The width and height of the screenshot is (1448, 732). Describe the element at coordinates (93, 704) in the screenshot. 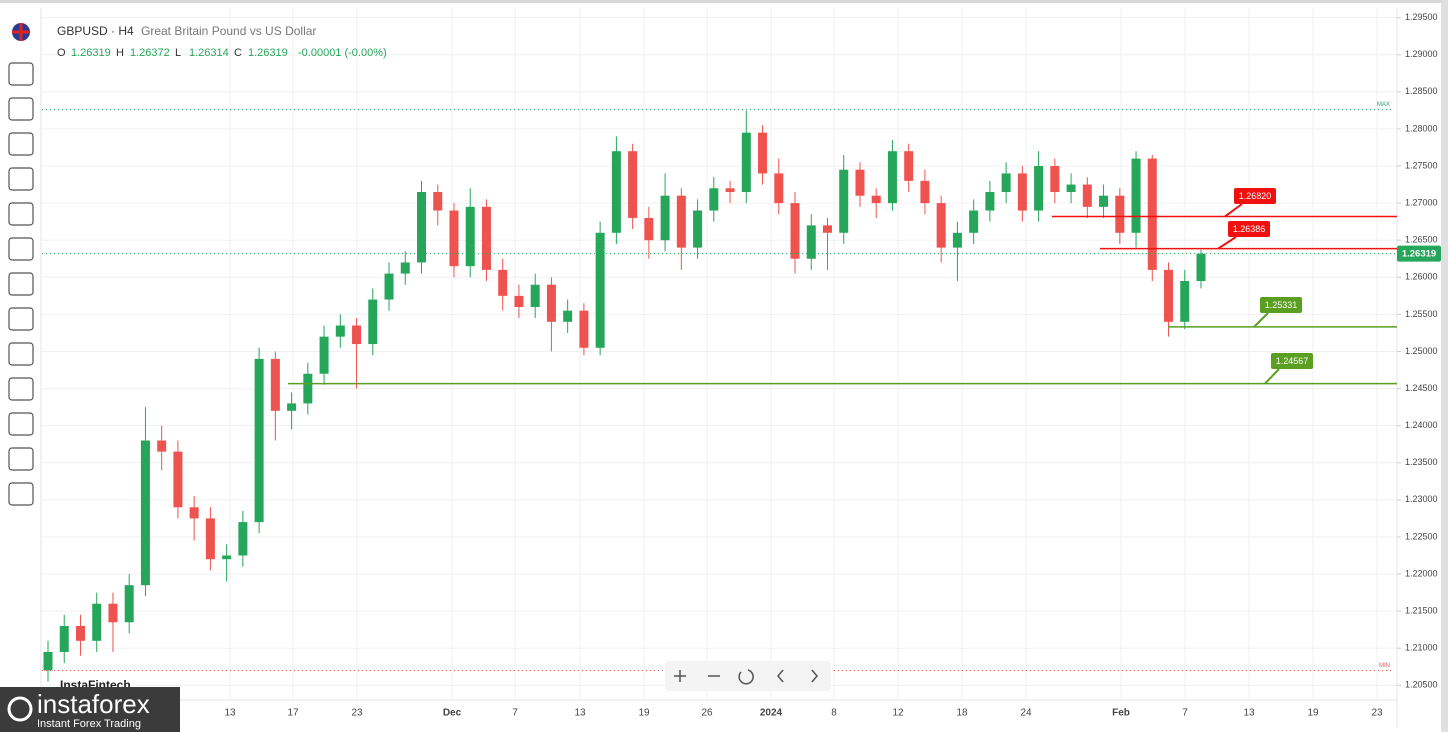

I see `logo-name: instaforex` at that location.